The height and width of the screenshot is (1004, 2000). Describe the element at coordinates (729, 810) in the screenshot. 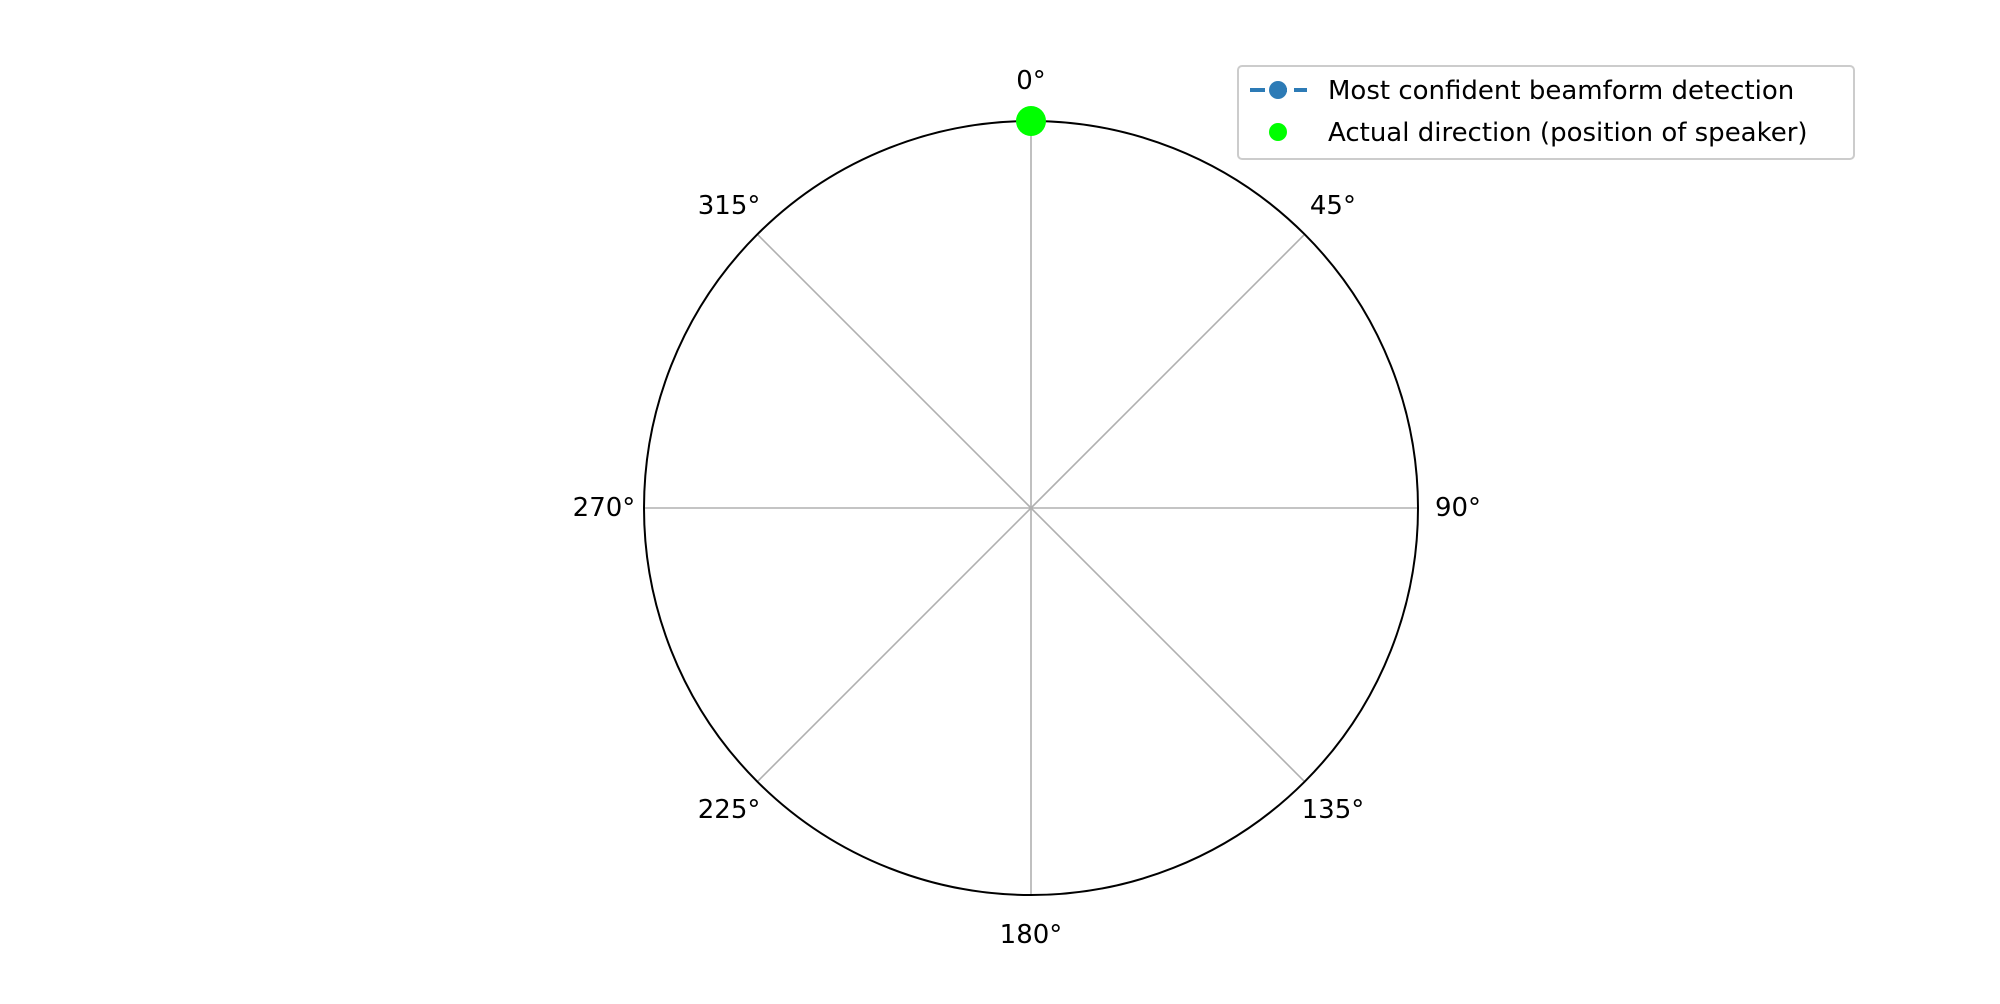

I see `angular-tick-label-225: 225°` at that location.